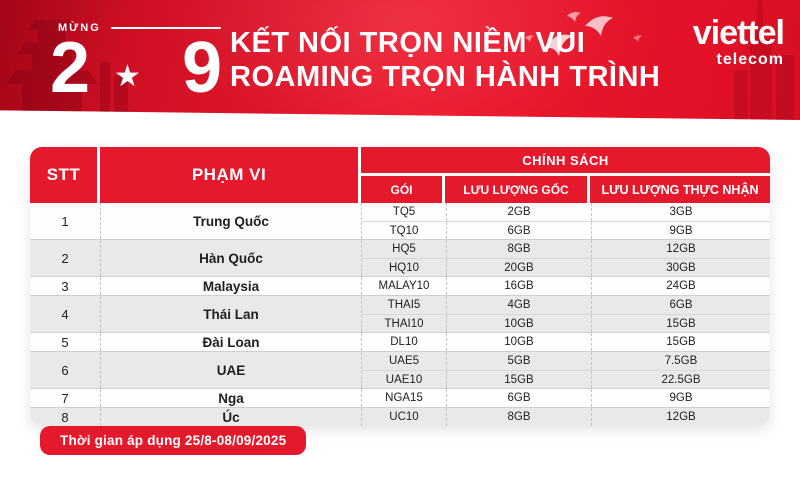  Describe the element at coordinates (680, 305) in the screenshot. I see `pack-bonus-data: 6GB` at that location.